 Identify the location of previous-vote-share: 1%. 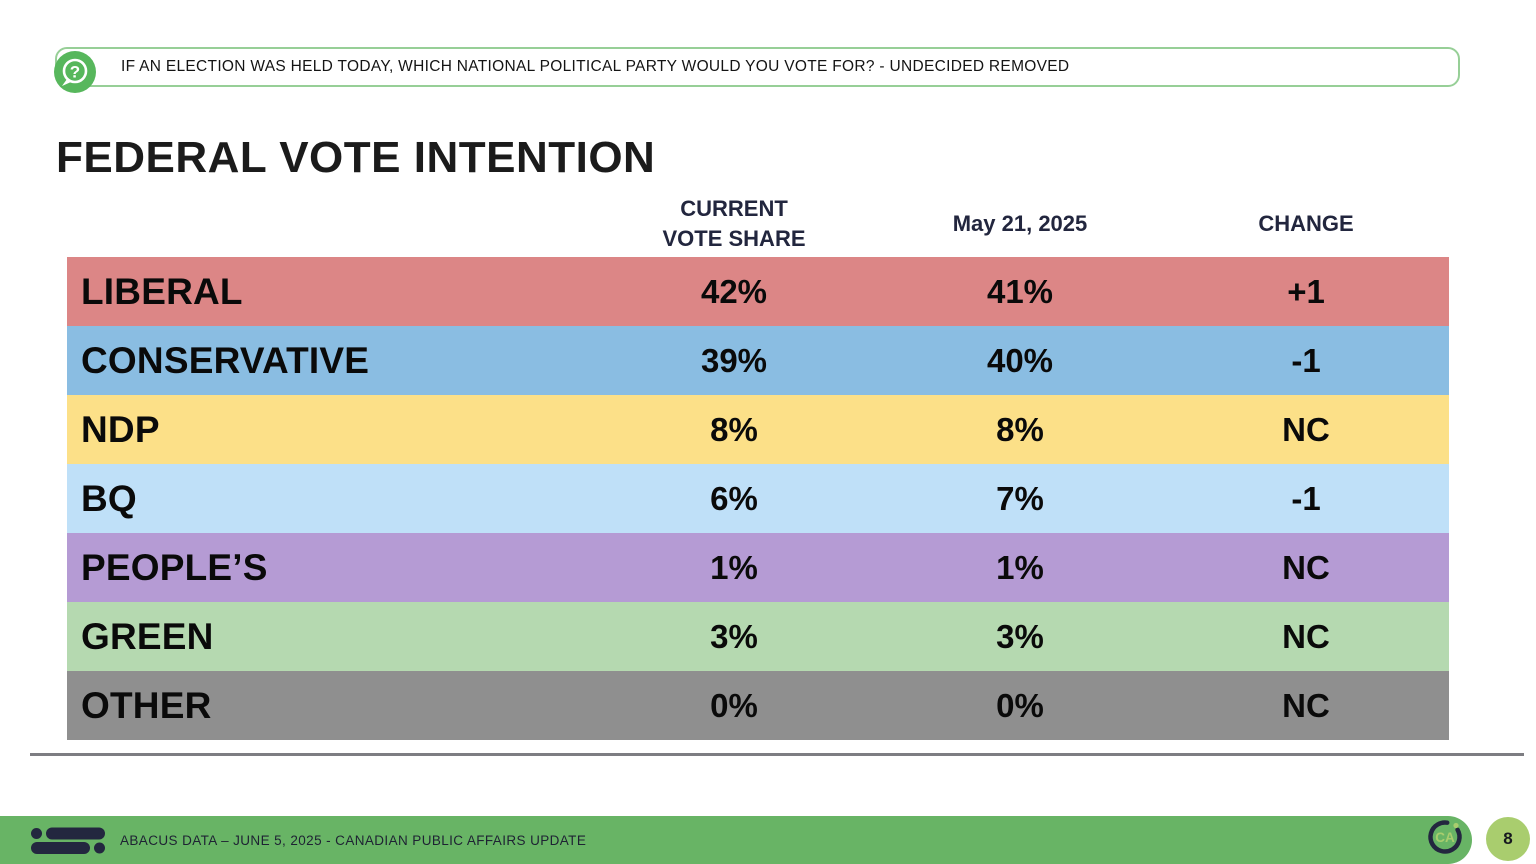
(1020, 567).